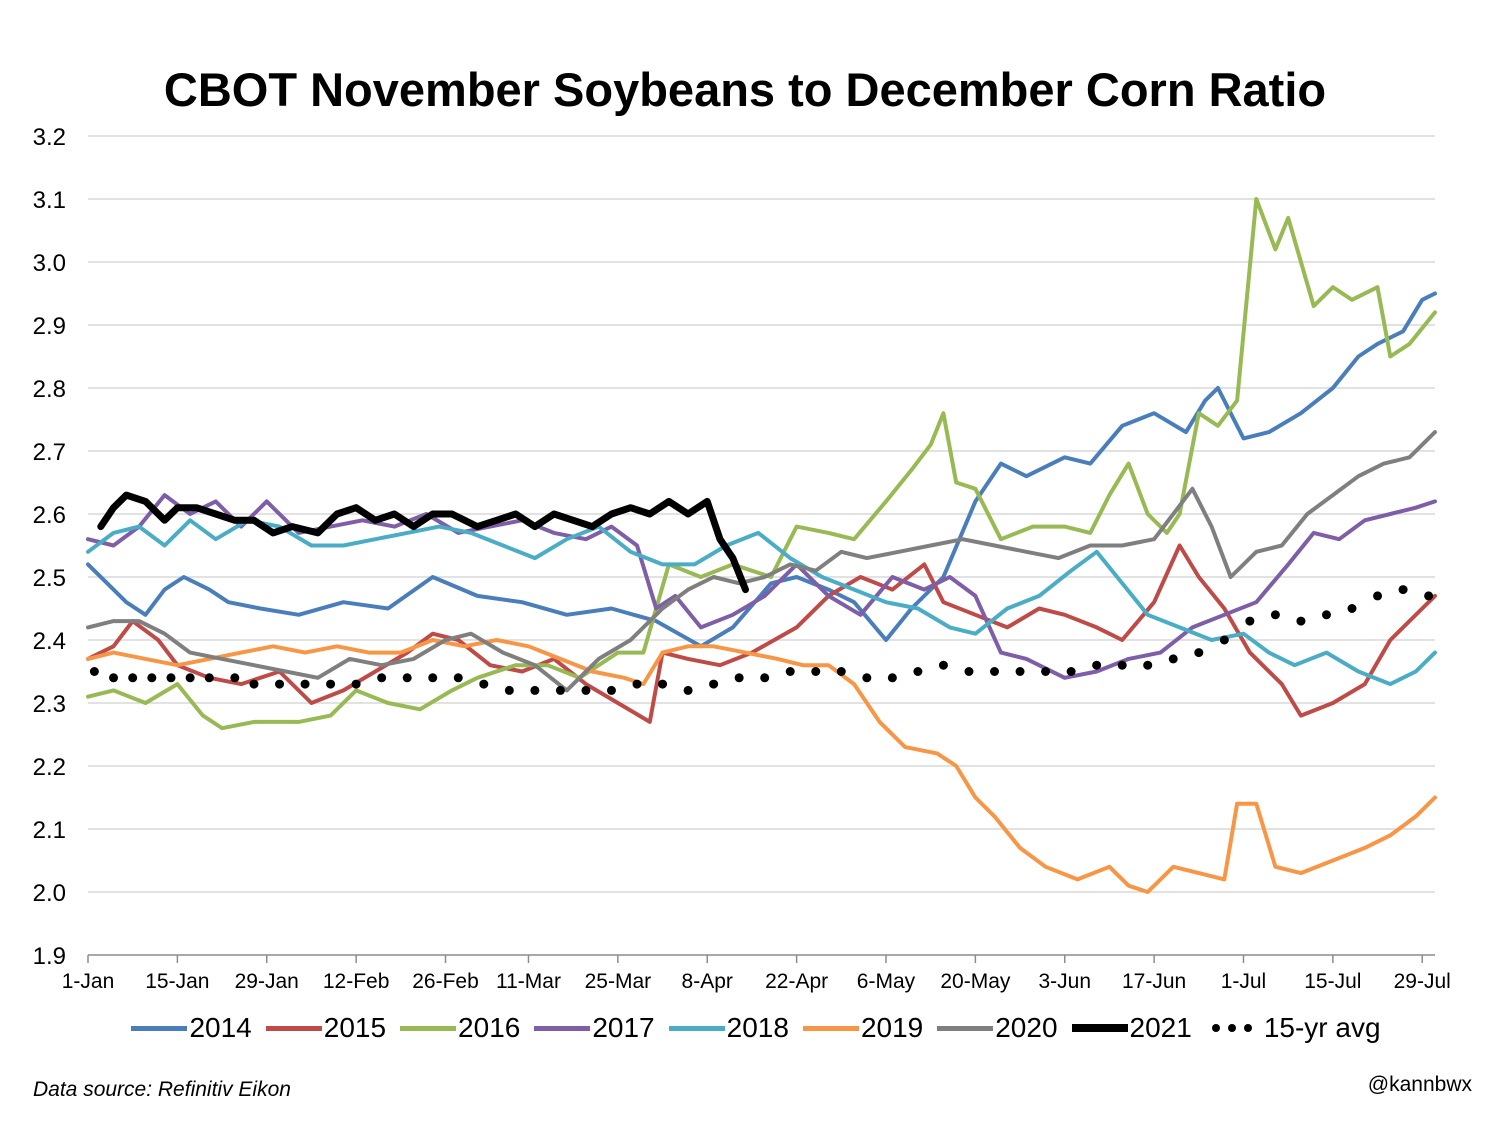  What do you see at coordinates (267, 981) in the screenshot?
I see `x-tick-label: 29-Jan` at bounding box center [267, 981].